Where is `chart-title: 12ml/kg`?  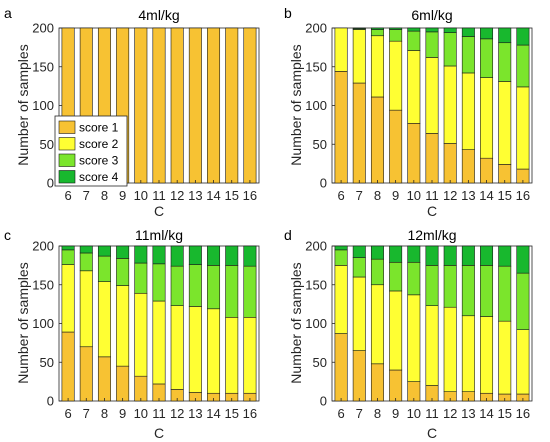 chart-title: 12ml/kg is located at coordinates (431, 235).